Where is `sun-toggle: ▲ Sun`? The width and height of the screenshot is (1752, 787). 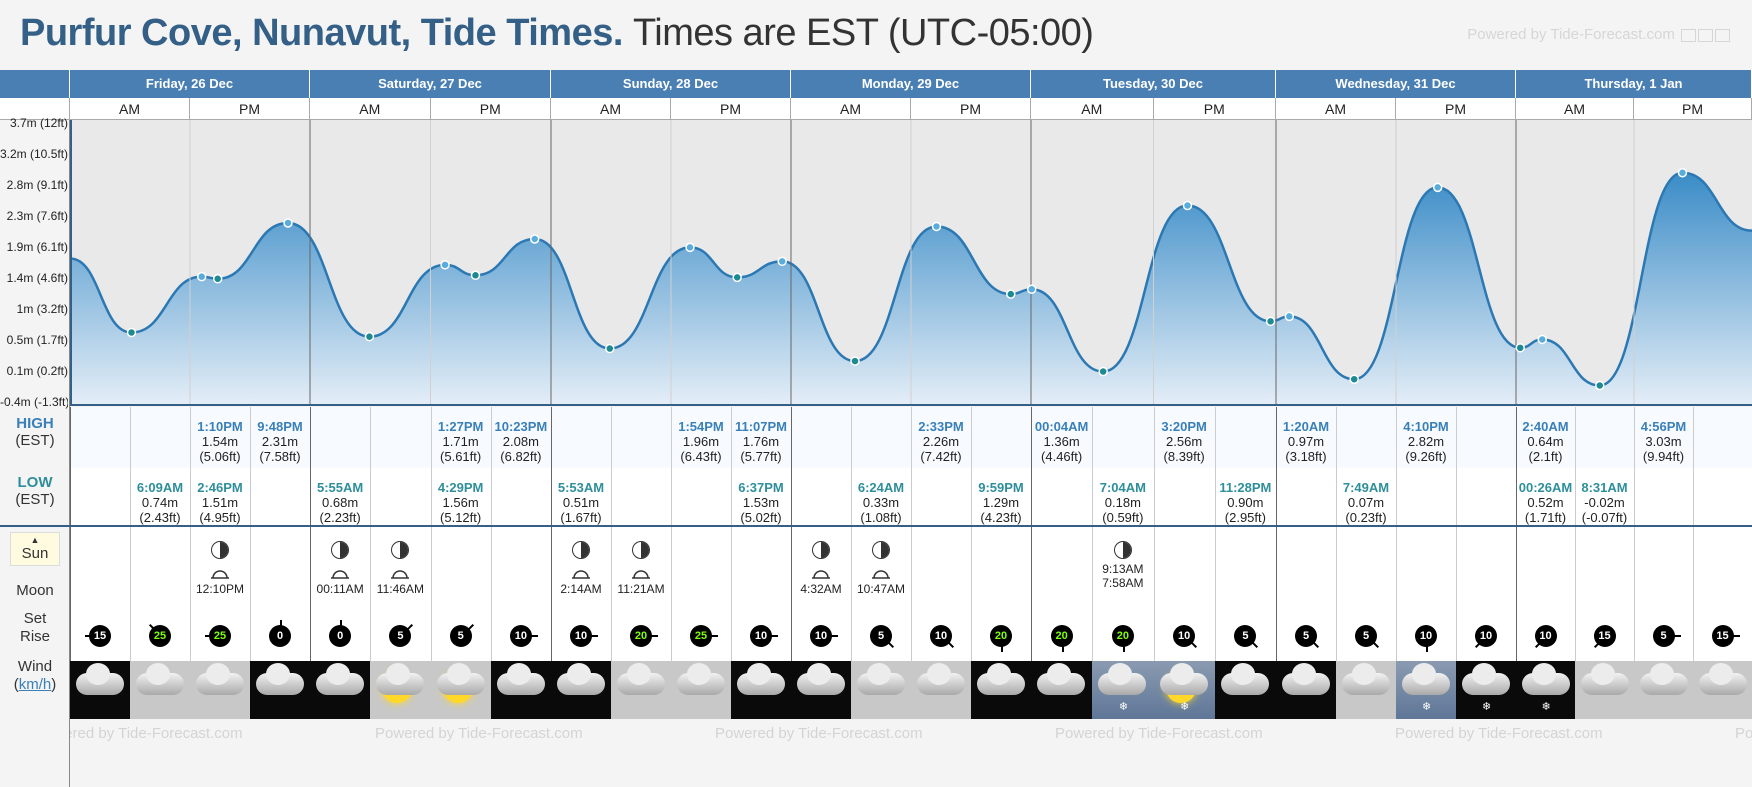 sun-toggle: ▲ Sun is located at coordinates (35, 549).